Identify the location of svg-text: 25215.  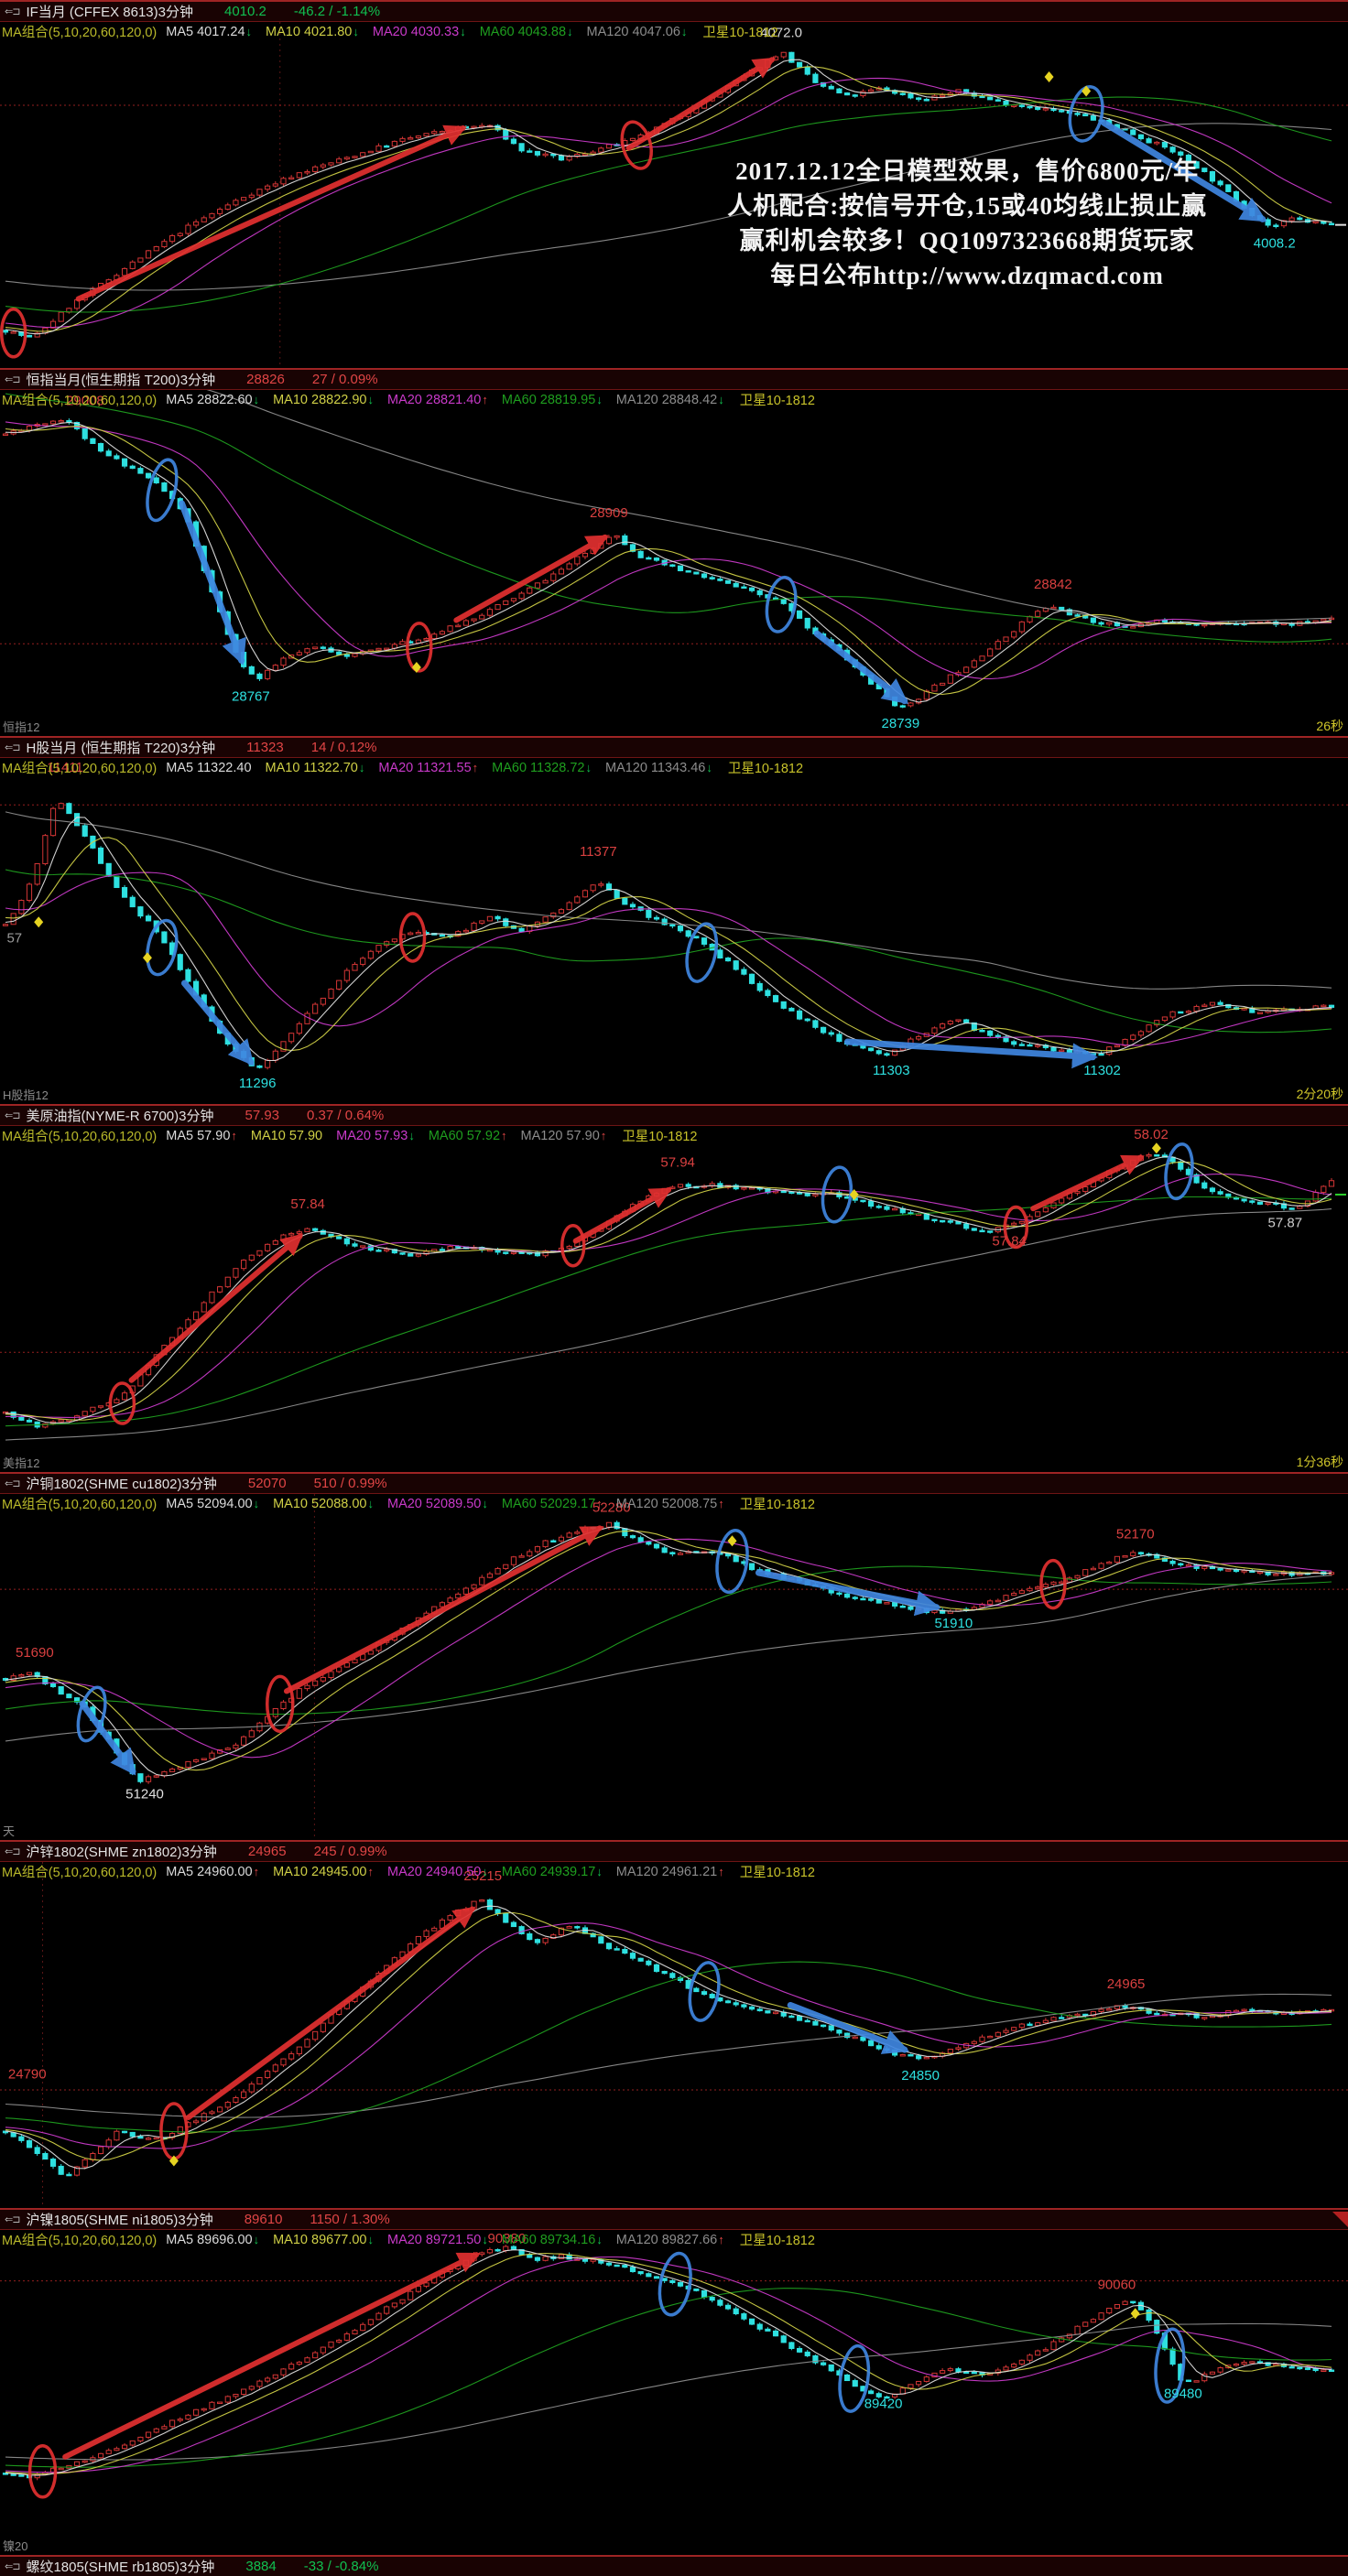
(483, 1876).